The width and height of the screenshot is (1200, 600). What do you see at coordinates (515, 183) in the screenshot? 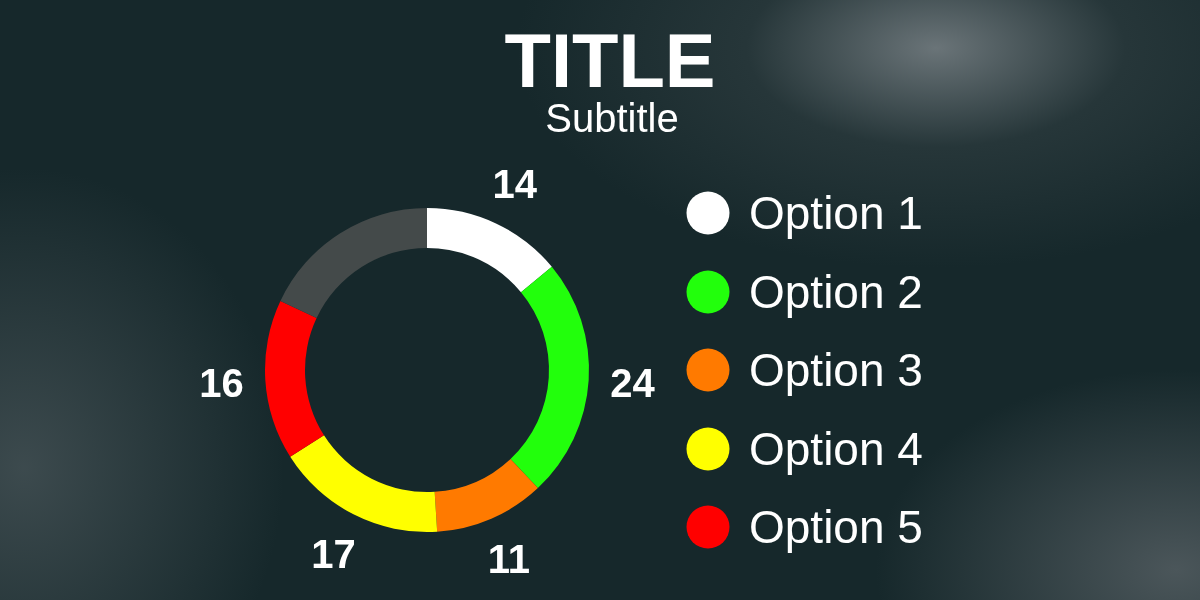
I see `data-label: 14` at bounding box center [515, 183].